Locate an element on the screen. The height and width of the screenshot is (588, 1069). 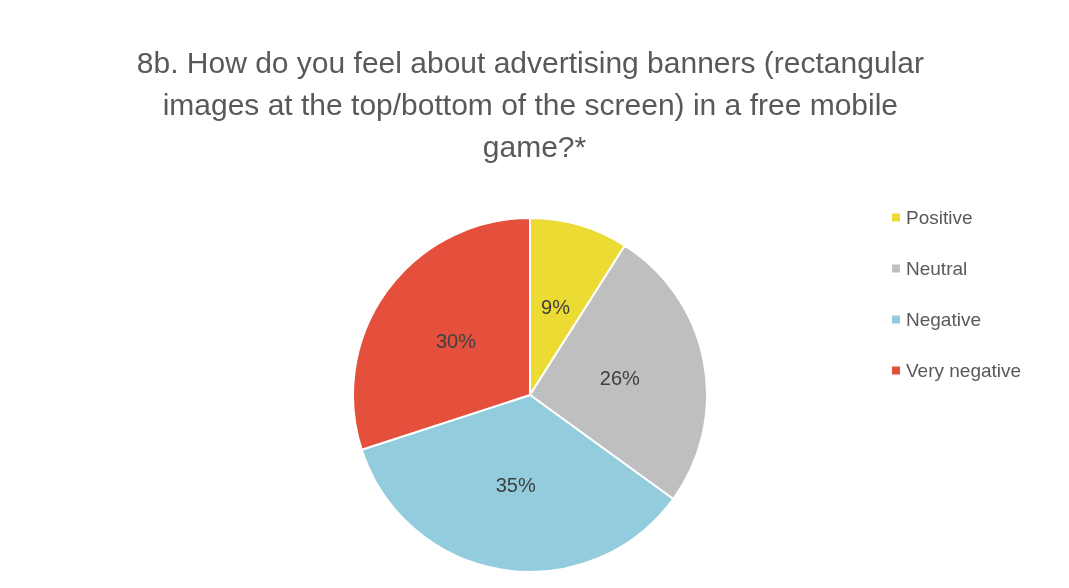
data-label: 30% is located at coordinates (456, 341).